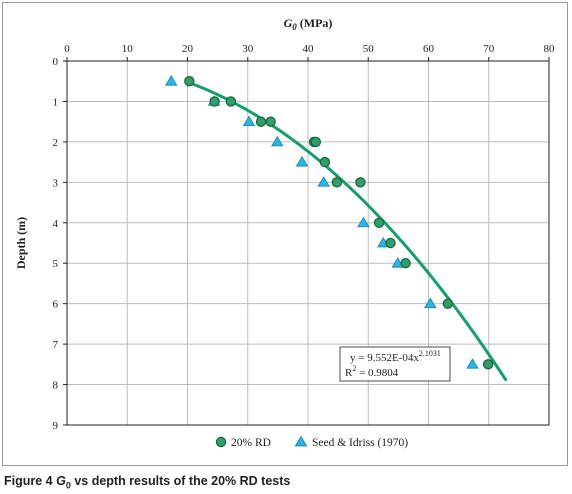  I want to click on x-tick-label: 50, so click(369, 49).